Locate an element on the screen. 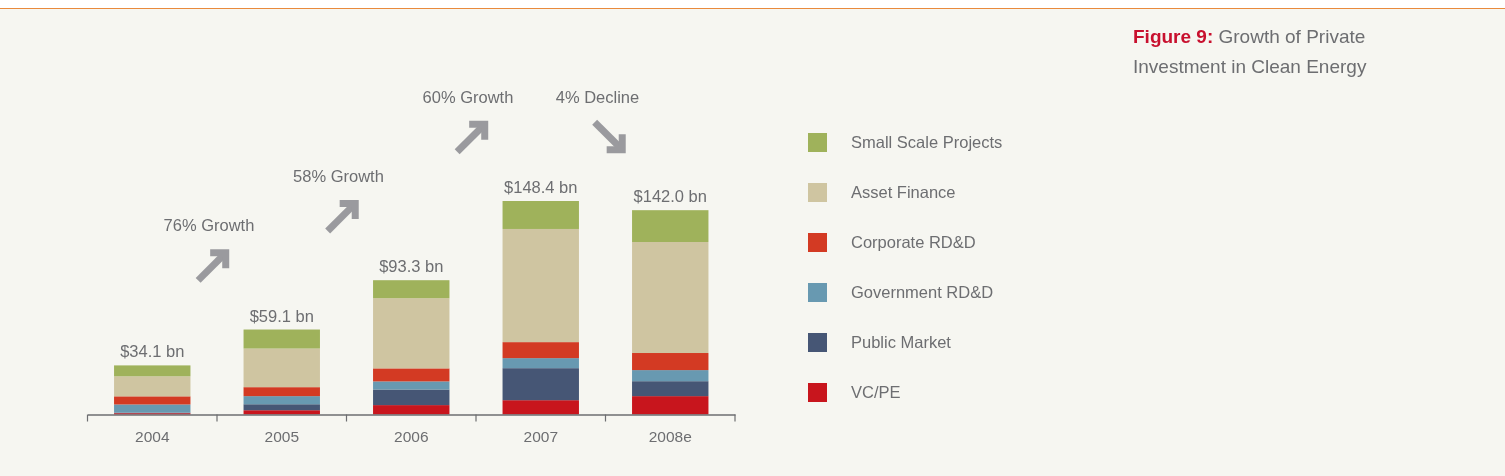 The image size is (1505, 476). legend-label: VC/PE is located at coordinates (876, 392).